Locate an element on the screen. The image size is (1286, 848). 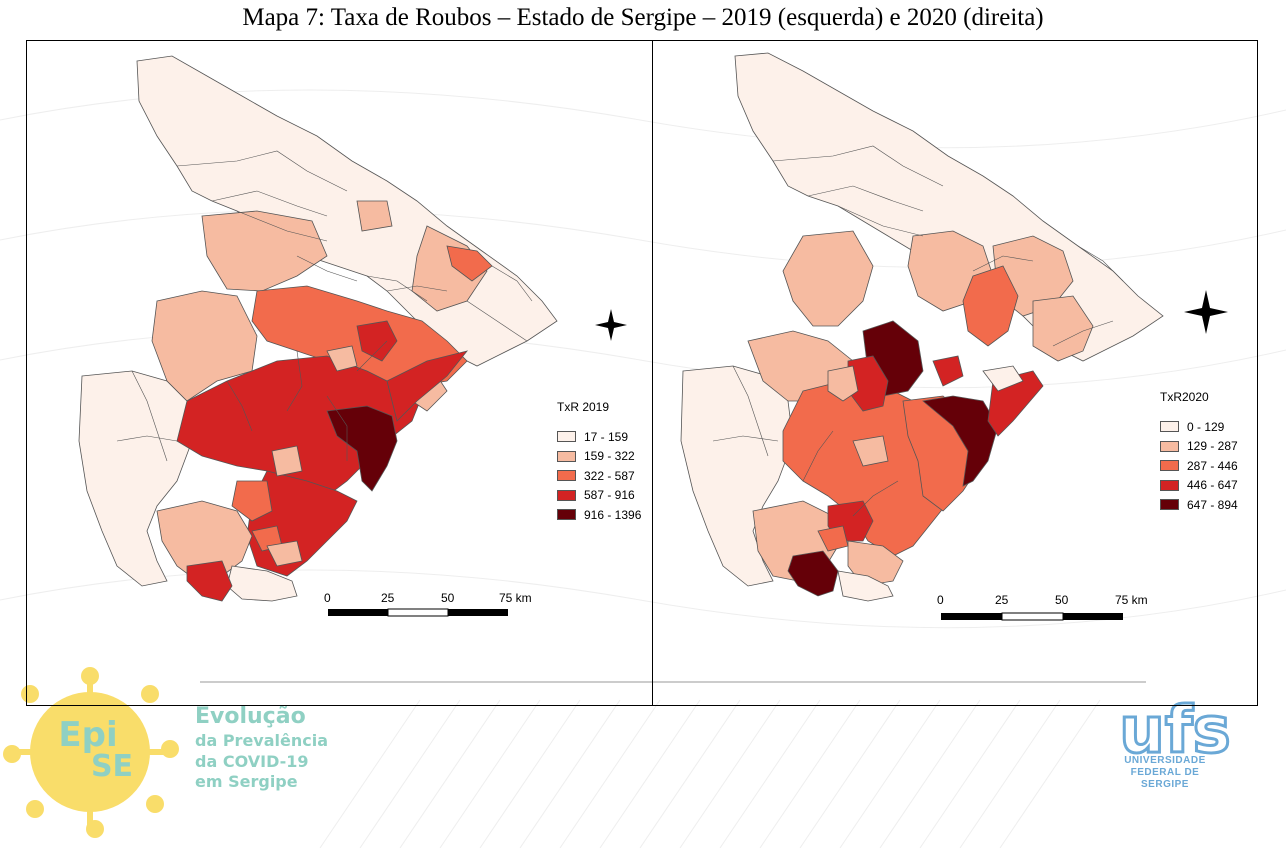
legend-item: 647 - 894 is located at coordinates (1199, 505).